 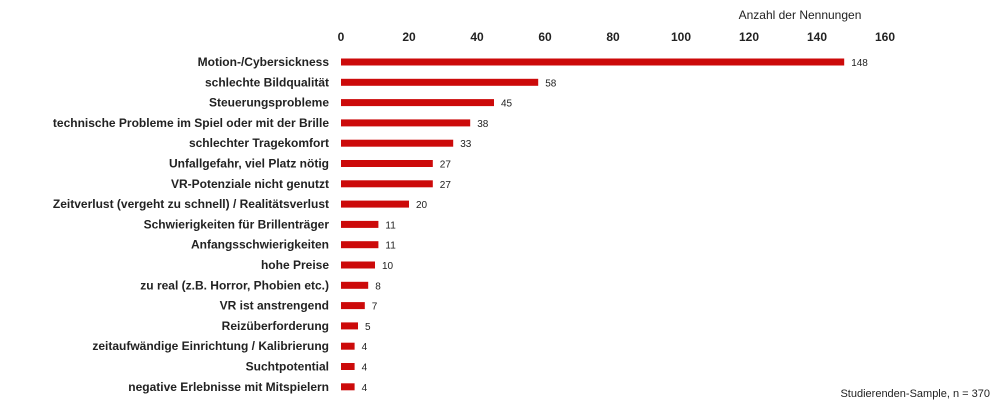 I want to click on category-label: schlechter Tragekomfort, so click(x=259, y=143).